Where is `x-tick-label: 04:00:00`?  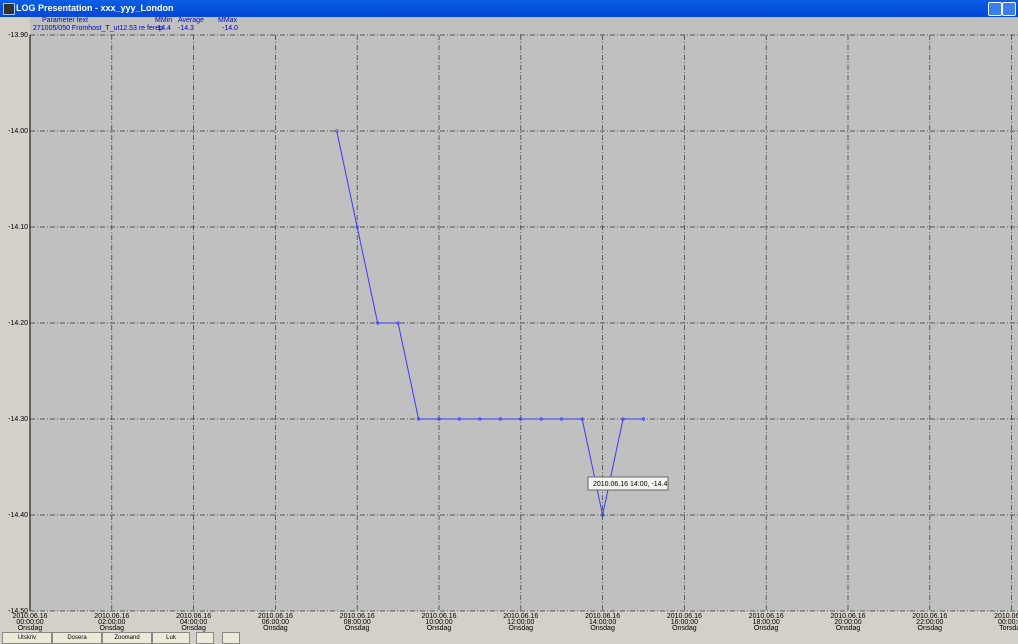
x-tick-label: 04:00:00 is located at coordinates (193, 622).